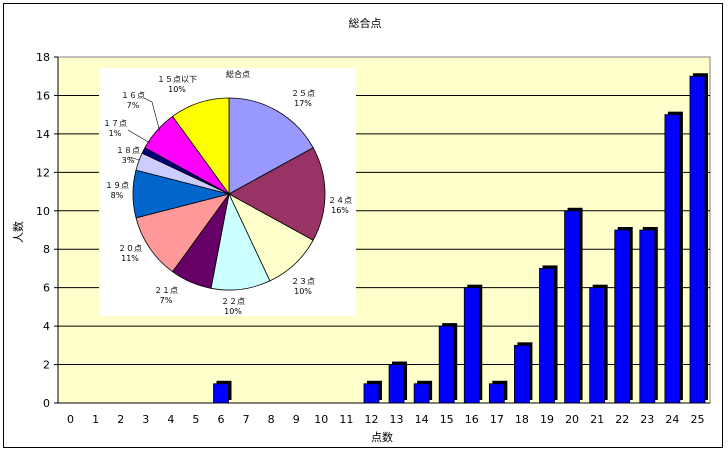 The width and height of the screenshot is (728, 453). What do you see at coordinates (365, 23) in the screenshot?
I see `bar-chart-title: 総合点` at bounding box center [365, 23].